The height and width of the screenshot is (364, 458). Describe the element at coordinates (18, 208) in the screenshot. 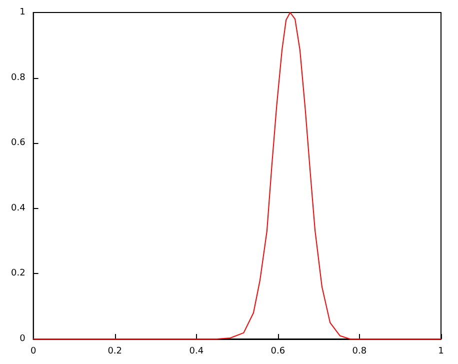

I see `y-tick-label: 0.4` at that location.